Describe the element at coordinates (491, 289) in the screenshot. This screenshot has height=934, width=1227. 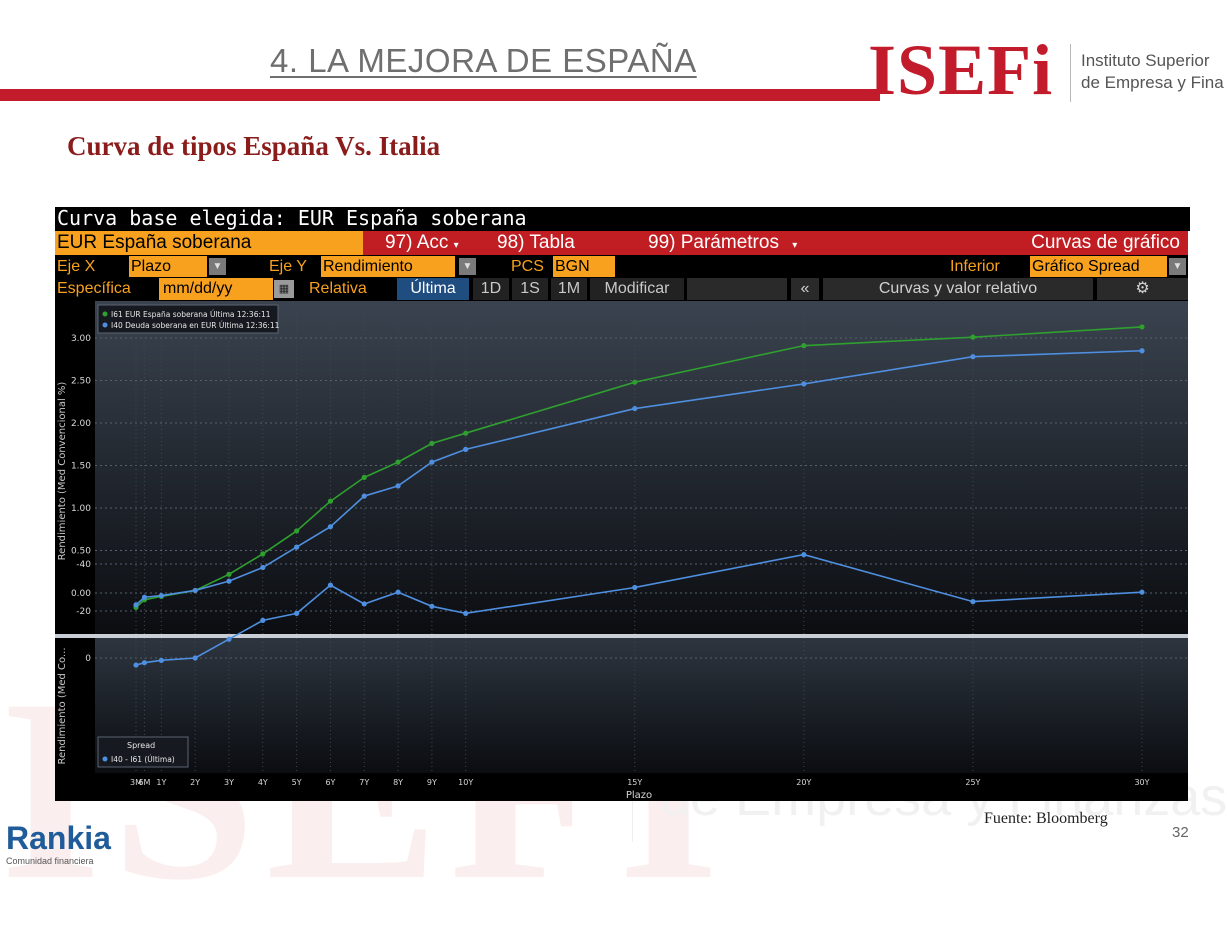
I see `tab-1d: 1D` at that location.